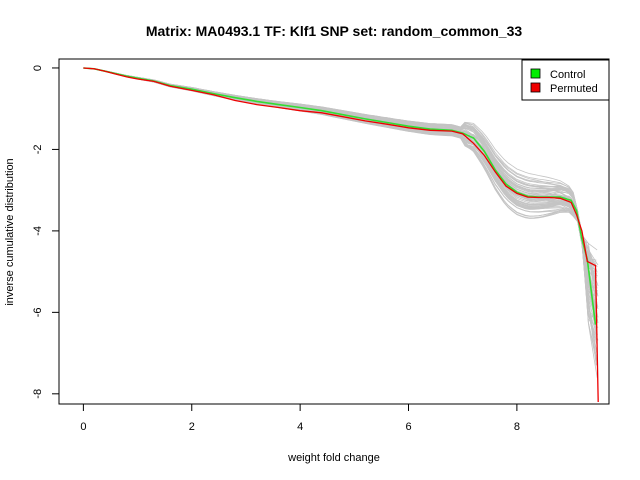 The width and height of the screenshot is (640, 480). Describe the element at coordinates (535, 87) in the screenshot. I see `legend-swatch-permuted` at that location.